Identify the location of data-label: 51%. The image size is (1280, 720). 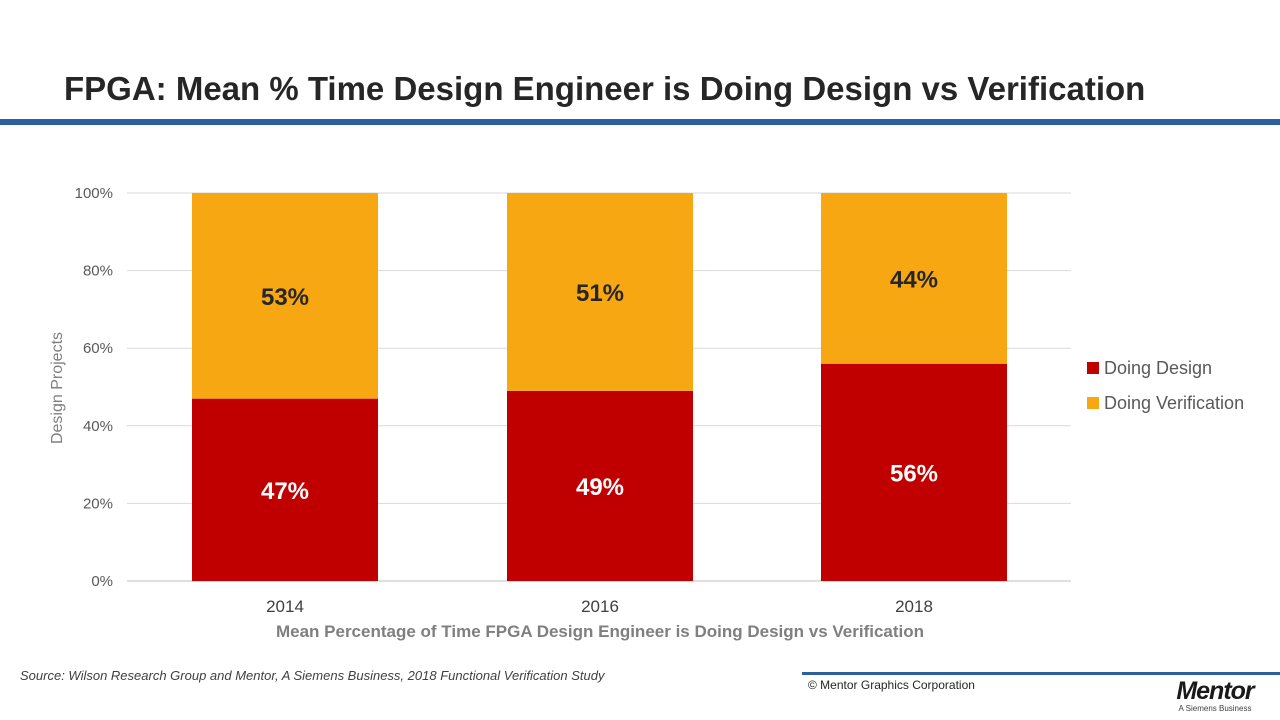
(600, 293).